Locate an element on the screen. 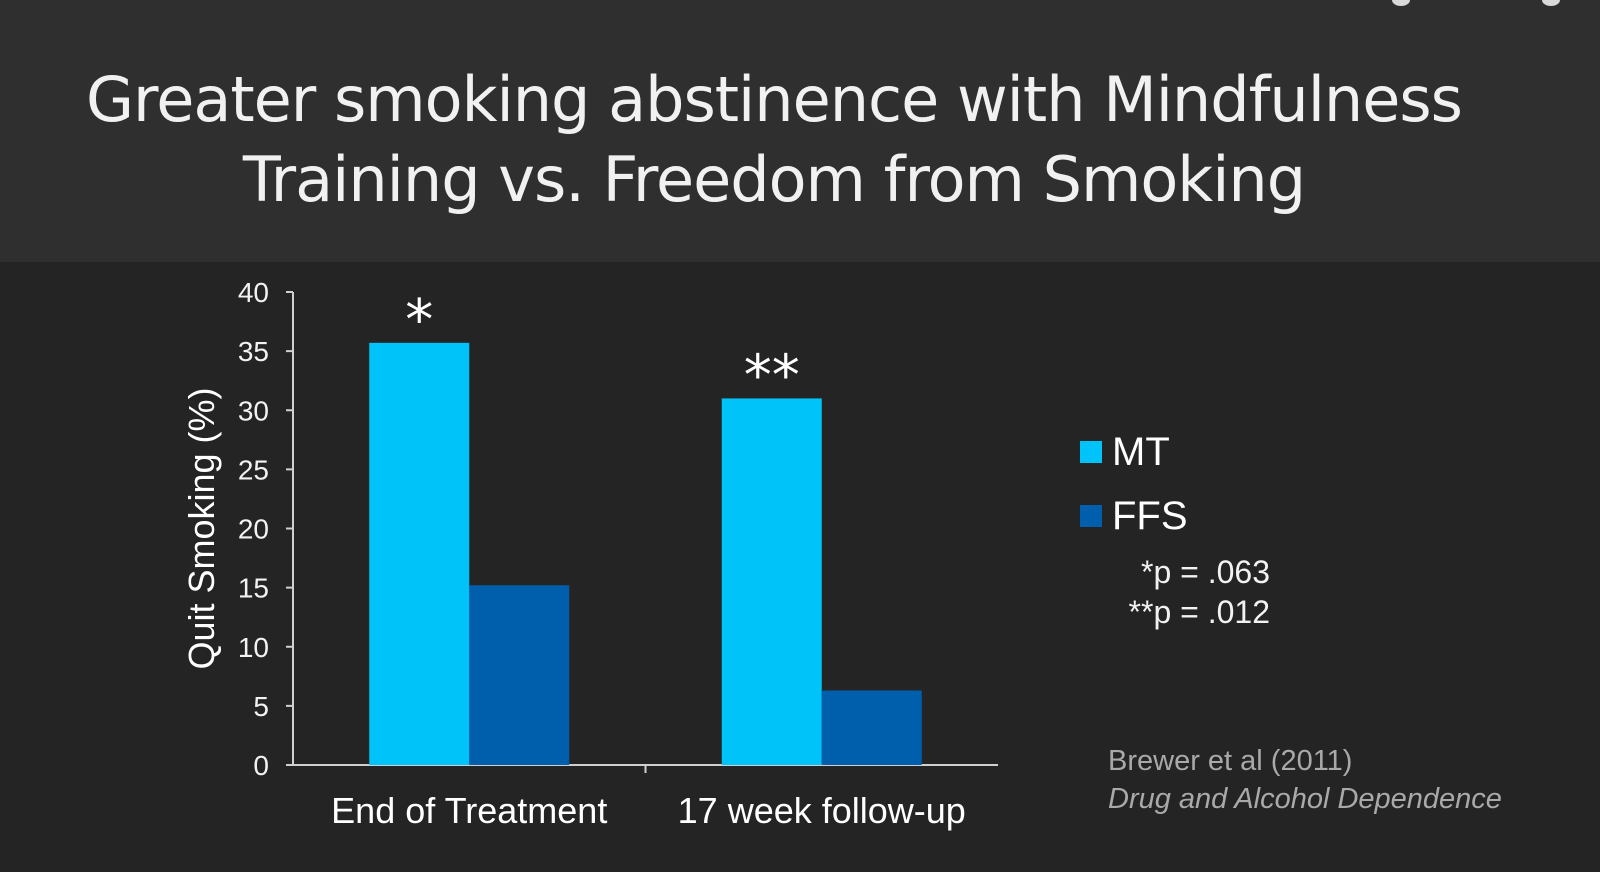 This screenshot has width=1600, height=872. significance-mark: ** is located at coordinates (772, 375).